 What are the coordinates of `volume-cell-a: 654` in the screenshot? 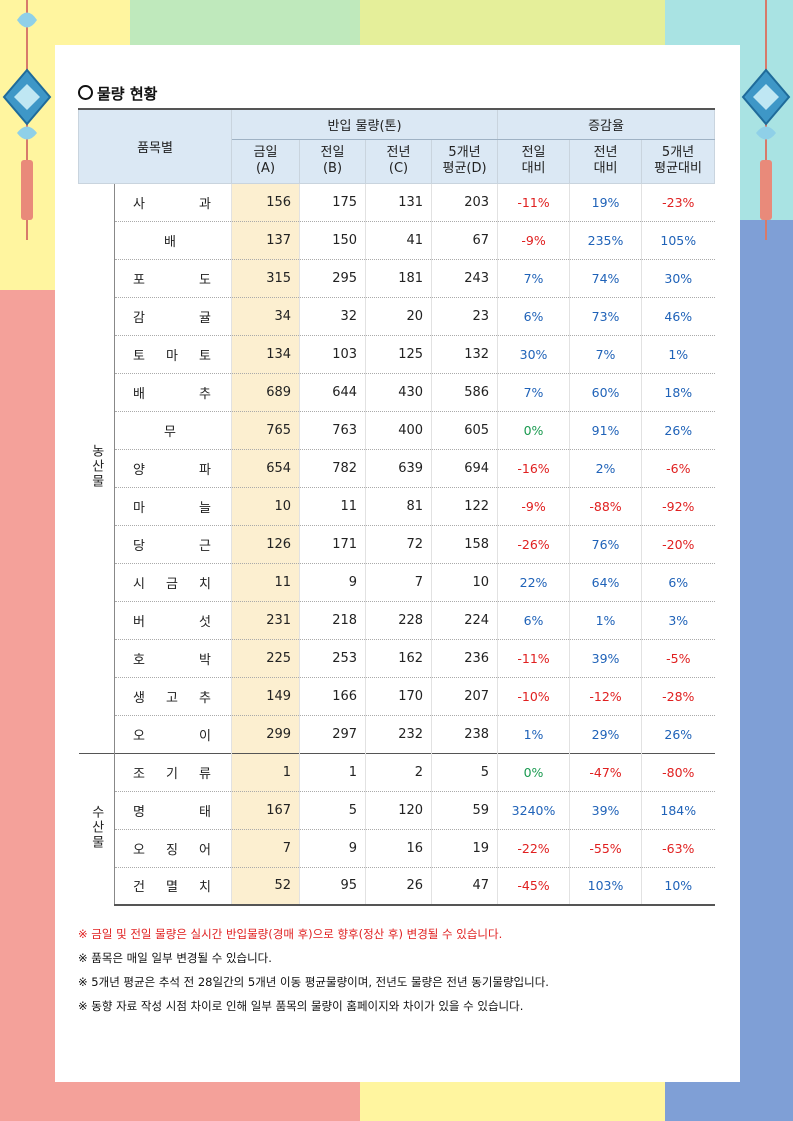 It's located at (265, 468).